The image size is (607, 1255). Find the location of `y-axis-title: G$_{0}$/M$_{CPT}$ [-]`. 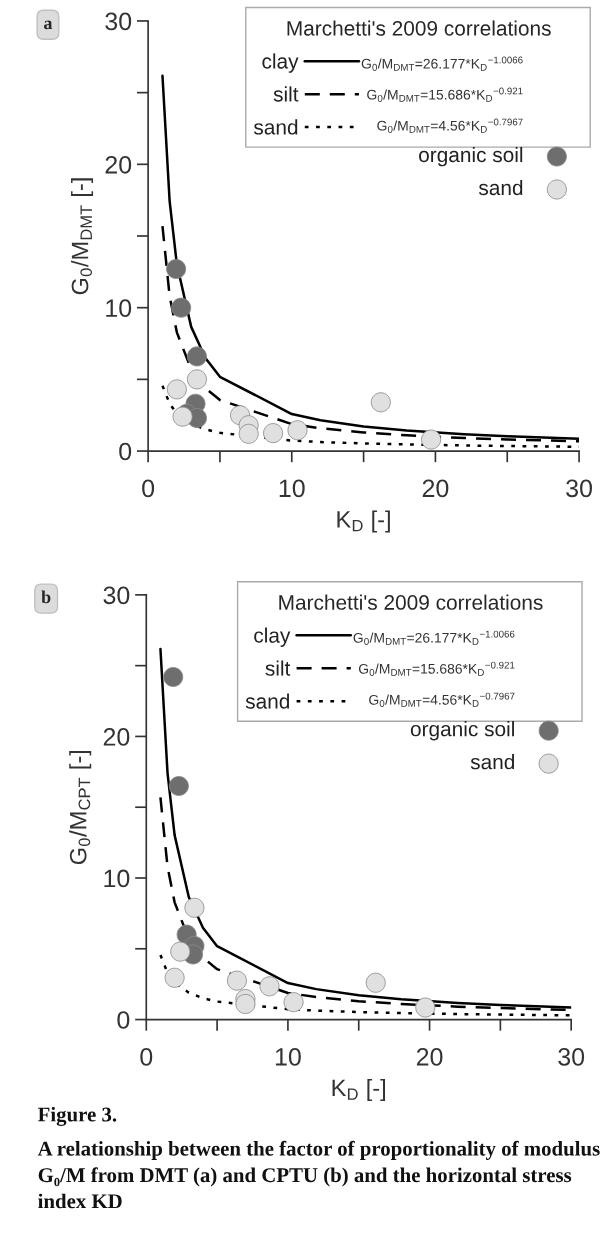

y-axis-title: G$_{0}$/M$_{CPT}$ [-] is located at coordinates (80, 807).